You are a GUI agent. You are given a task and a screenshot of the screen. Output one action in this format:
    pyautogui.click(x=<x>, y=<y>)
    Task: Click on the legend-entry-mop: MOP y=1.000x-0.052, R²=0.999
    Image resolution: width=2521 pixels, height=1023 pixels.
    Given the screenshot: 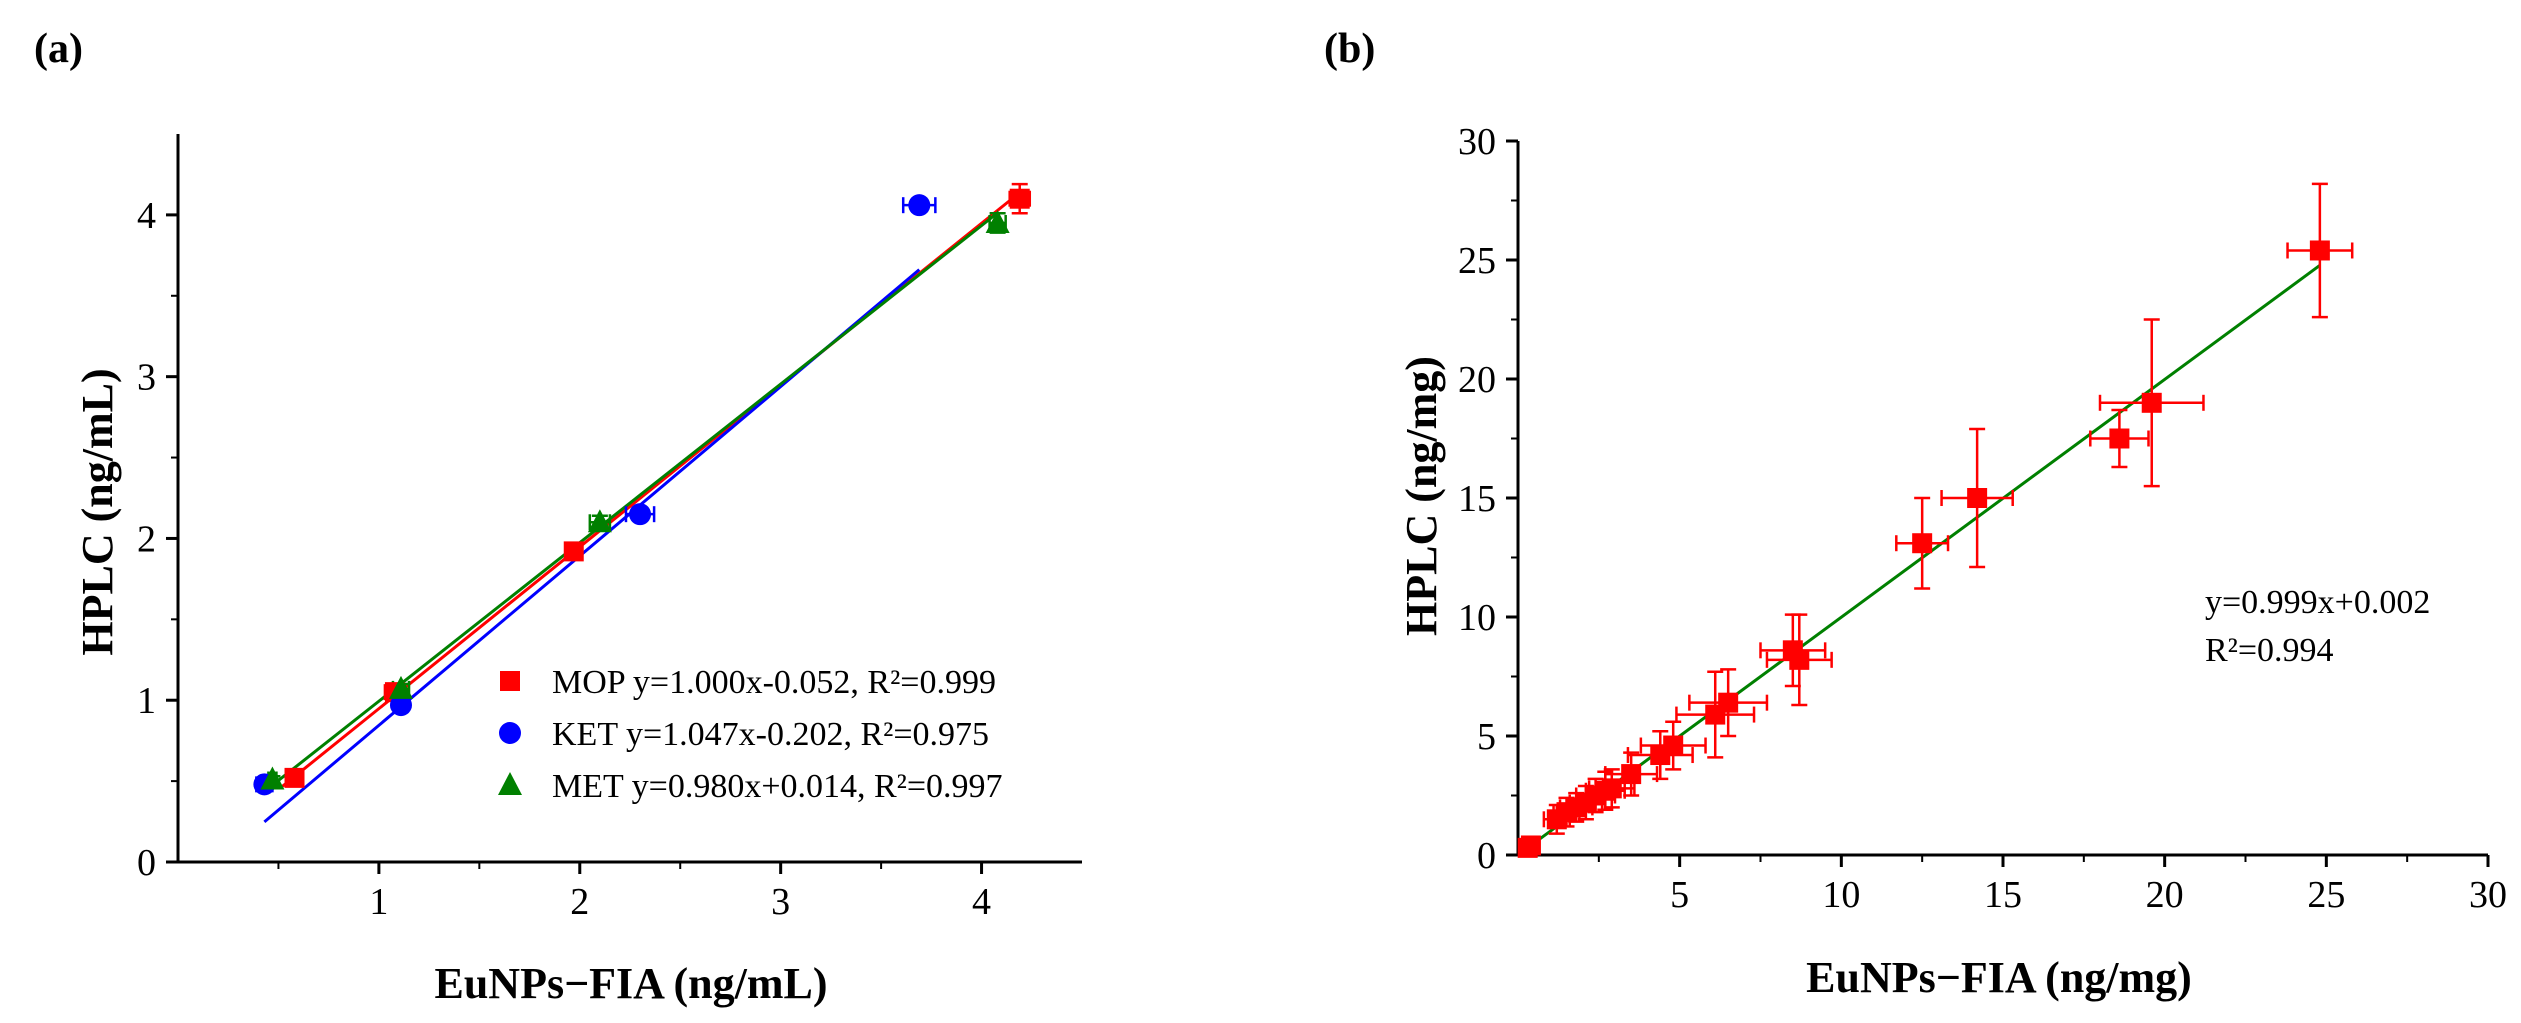 What is the action you would take?
    pyautogui.click(x=748, y=682)
    